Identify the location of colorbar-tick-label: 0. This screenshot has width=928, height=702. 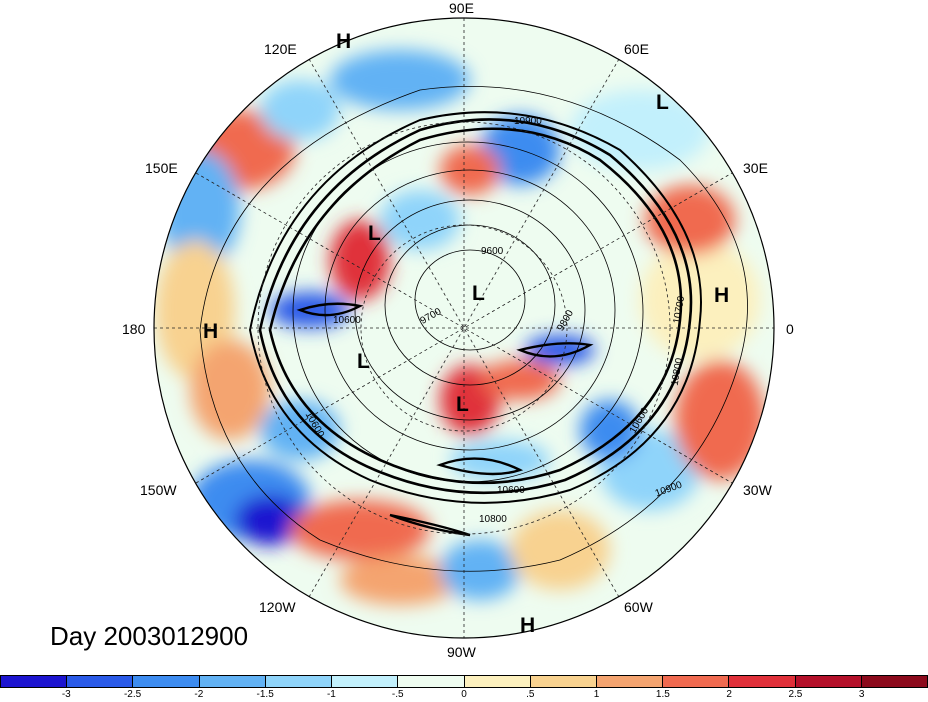
(464, 694).